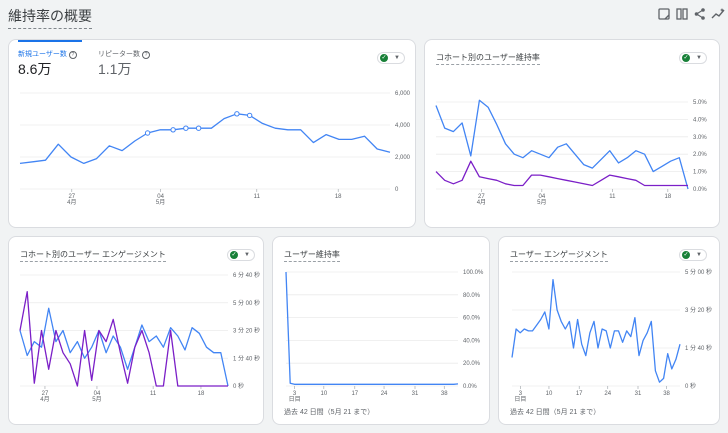  What do you see at coordinates (403, 158) in the screenshot?
I see `y-tick-label: 2,000` at bounding box center [403, 158].